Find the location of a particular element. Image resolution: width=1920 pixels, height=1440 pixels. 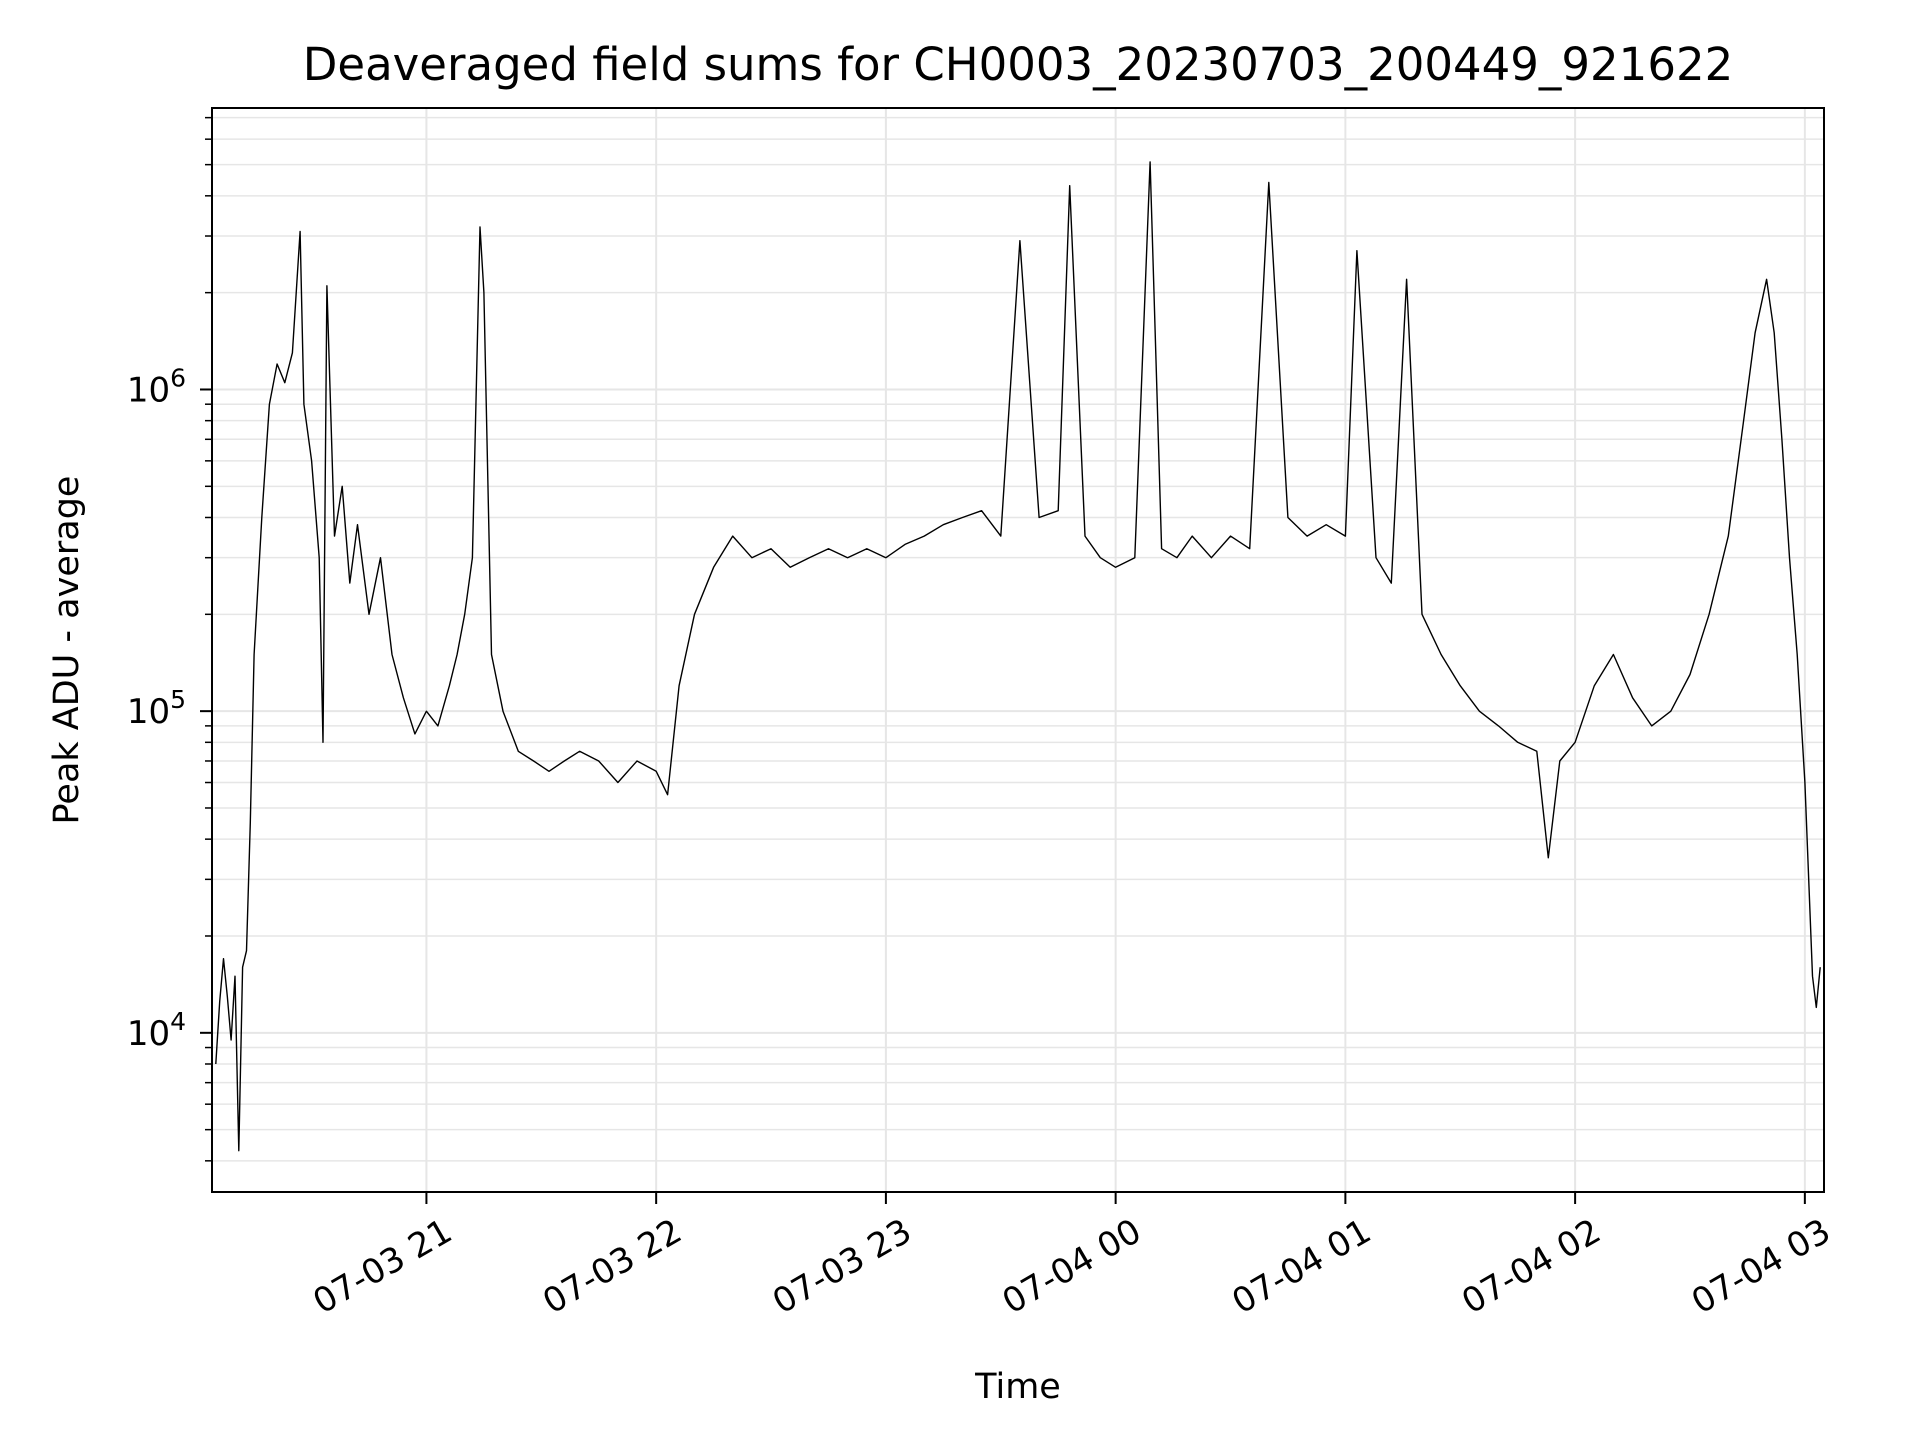

y-tick-label: 10⁴ is located at coordinates (156, 1030).